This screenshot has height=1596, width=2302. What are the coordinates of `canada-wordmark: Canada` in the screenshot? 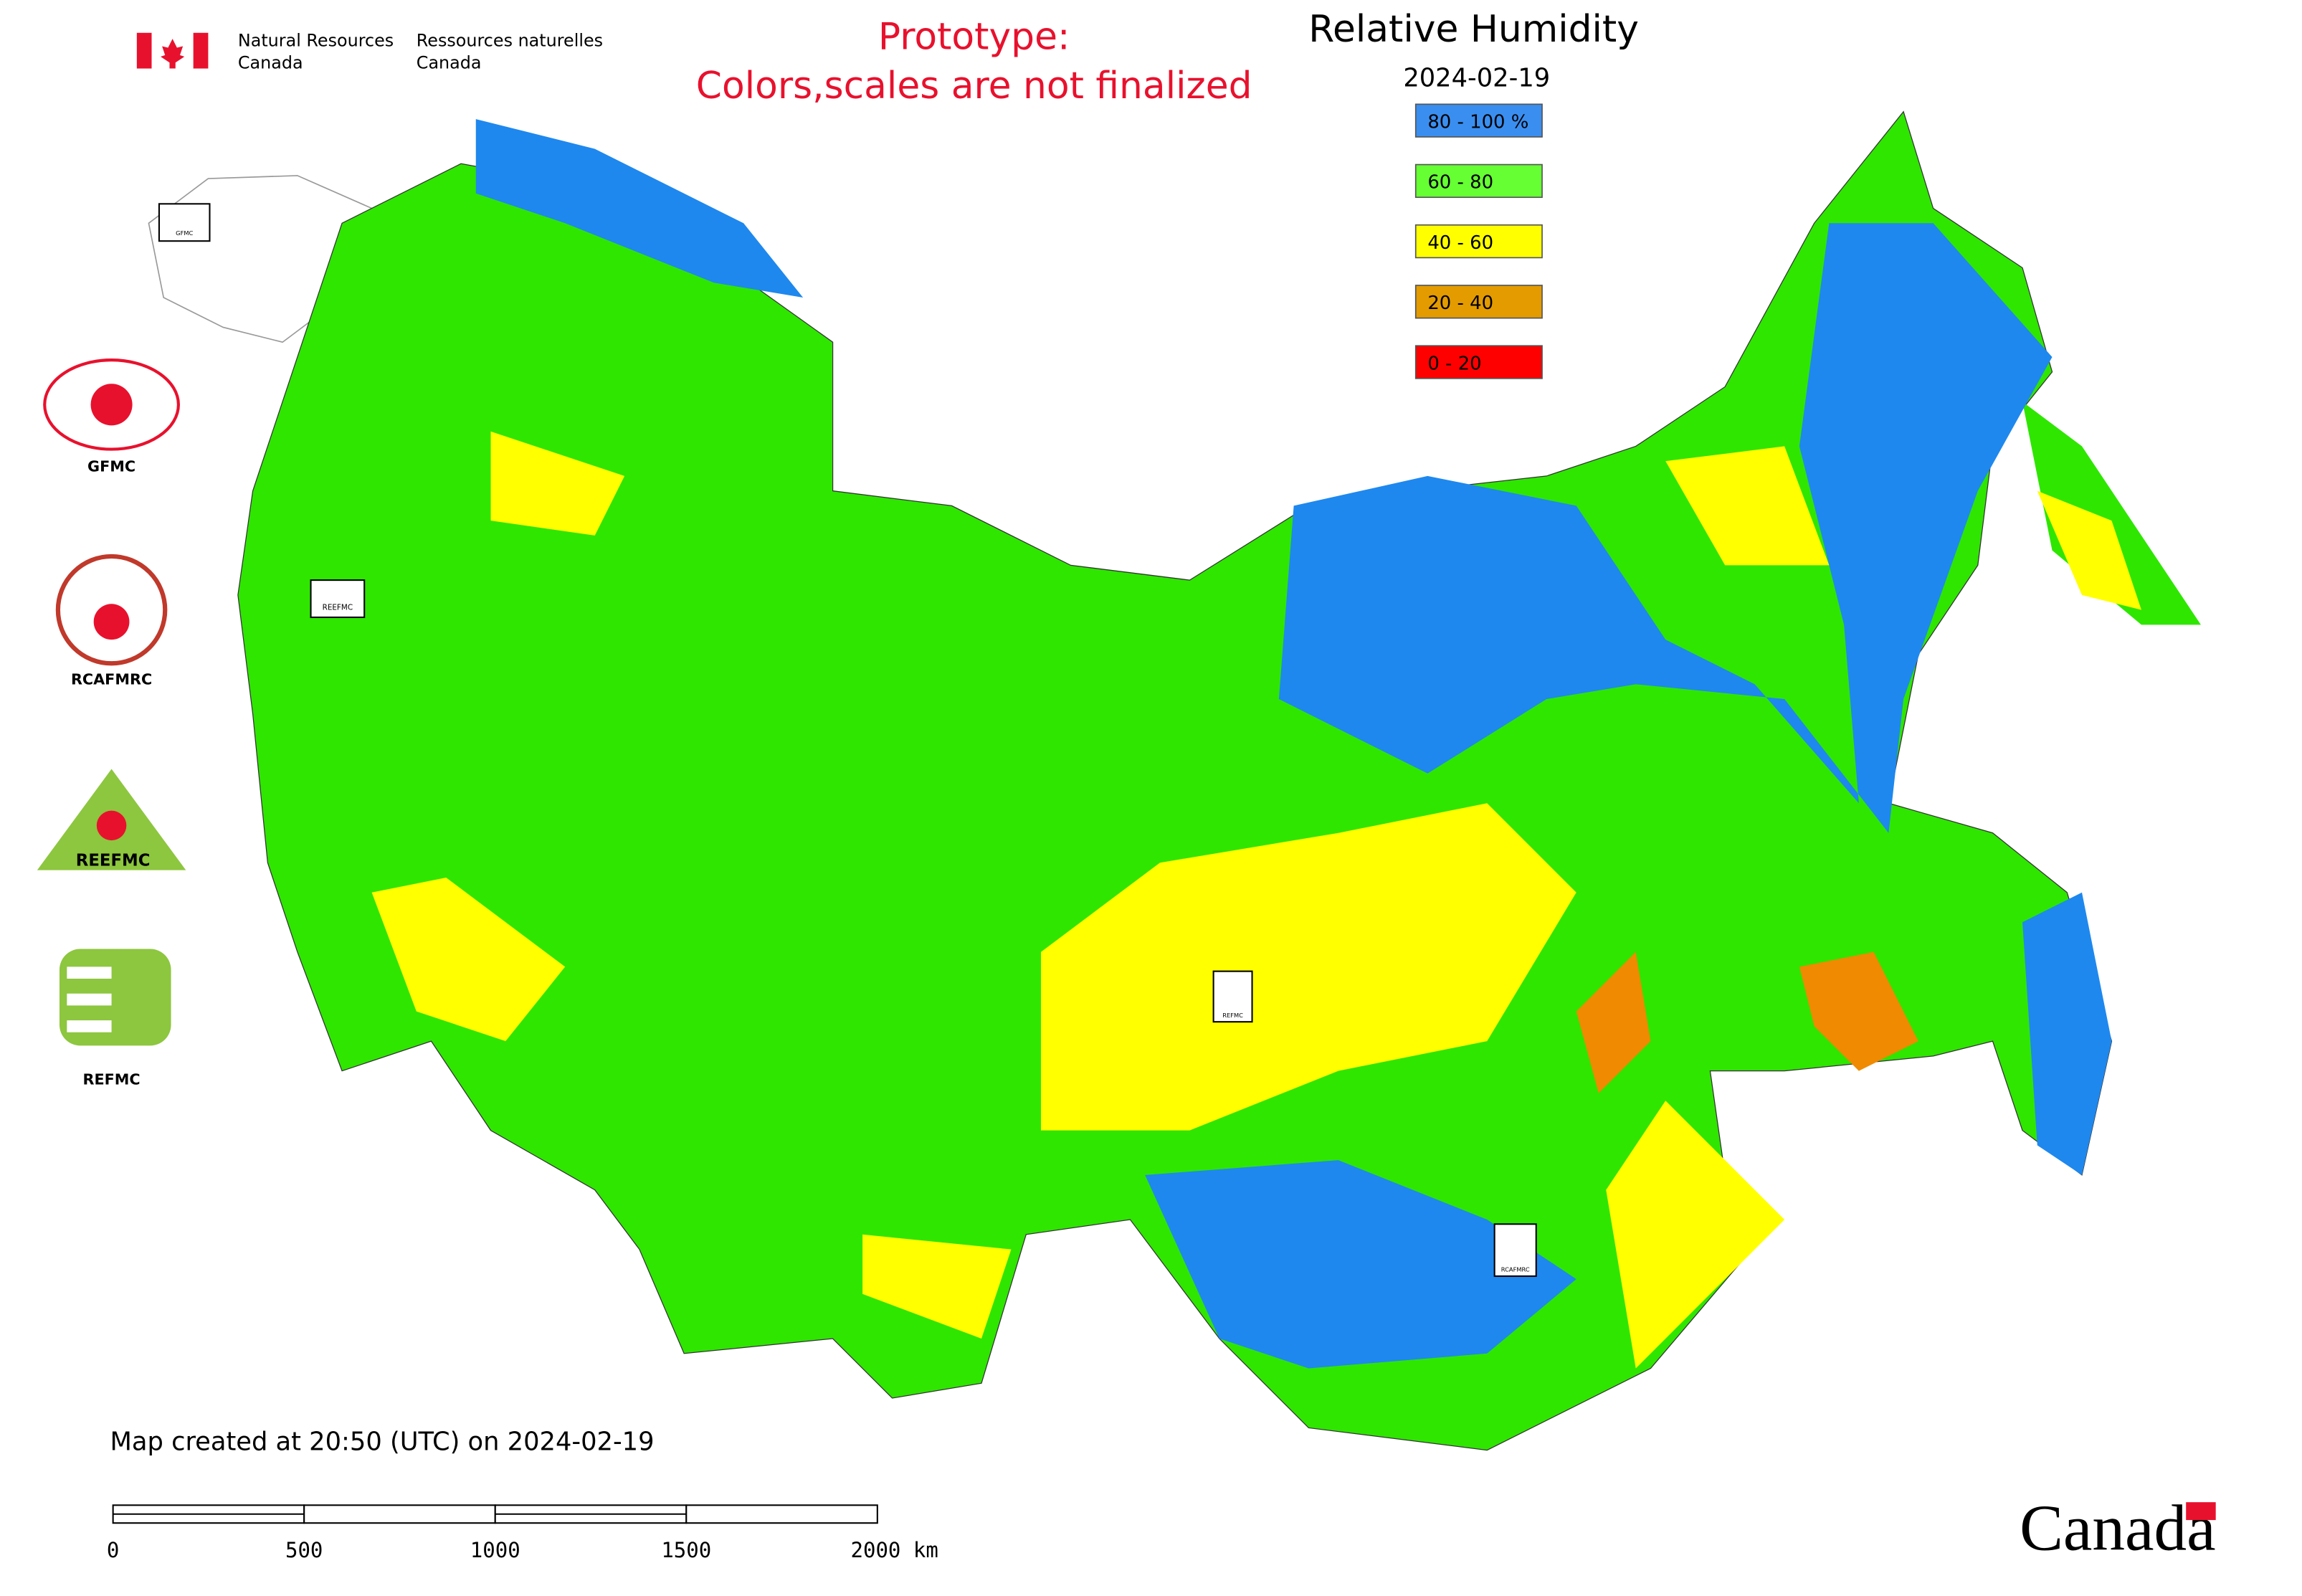 It's located at (2118, 1528).